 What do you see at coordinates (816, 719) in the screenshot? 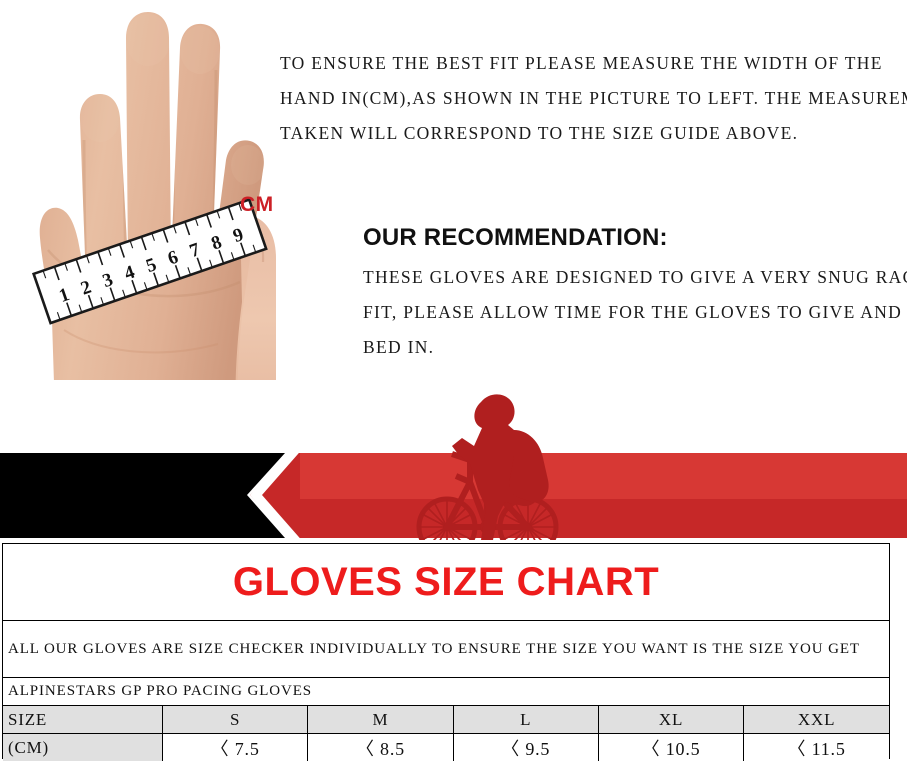
I see `table-cell-size-xxl: XXL` at bounding box center [816, 719].